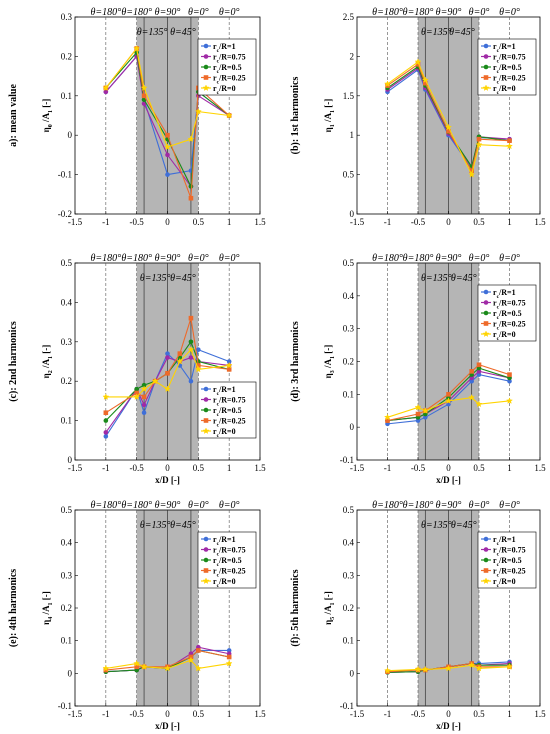  What do you see at coordinates (70, 135) in the screenshot?
I see `y-tick-label: 0` at bounding box center [70, 135].